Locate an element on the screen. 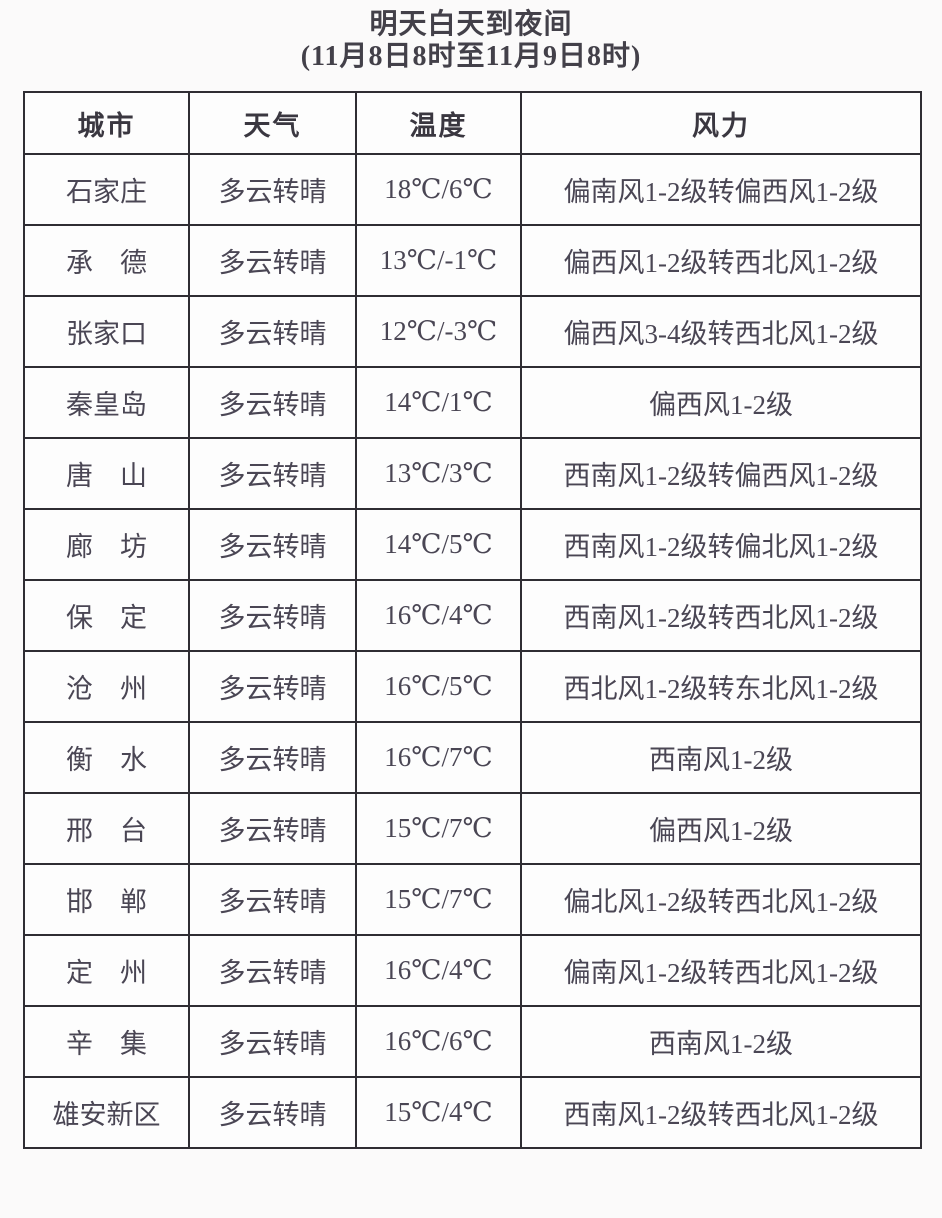 This screenshot has width=942, height=1218. table-row: 张家口 多云转晴 12℃/-3℃ 偏西风3-4级转西北风1-2级 is located at coordinates (472, 331).